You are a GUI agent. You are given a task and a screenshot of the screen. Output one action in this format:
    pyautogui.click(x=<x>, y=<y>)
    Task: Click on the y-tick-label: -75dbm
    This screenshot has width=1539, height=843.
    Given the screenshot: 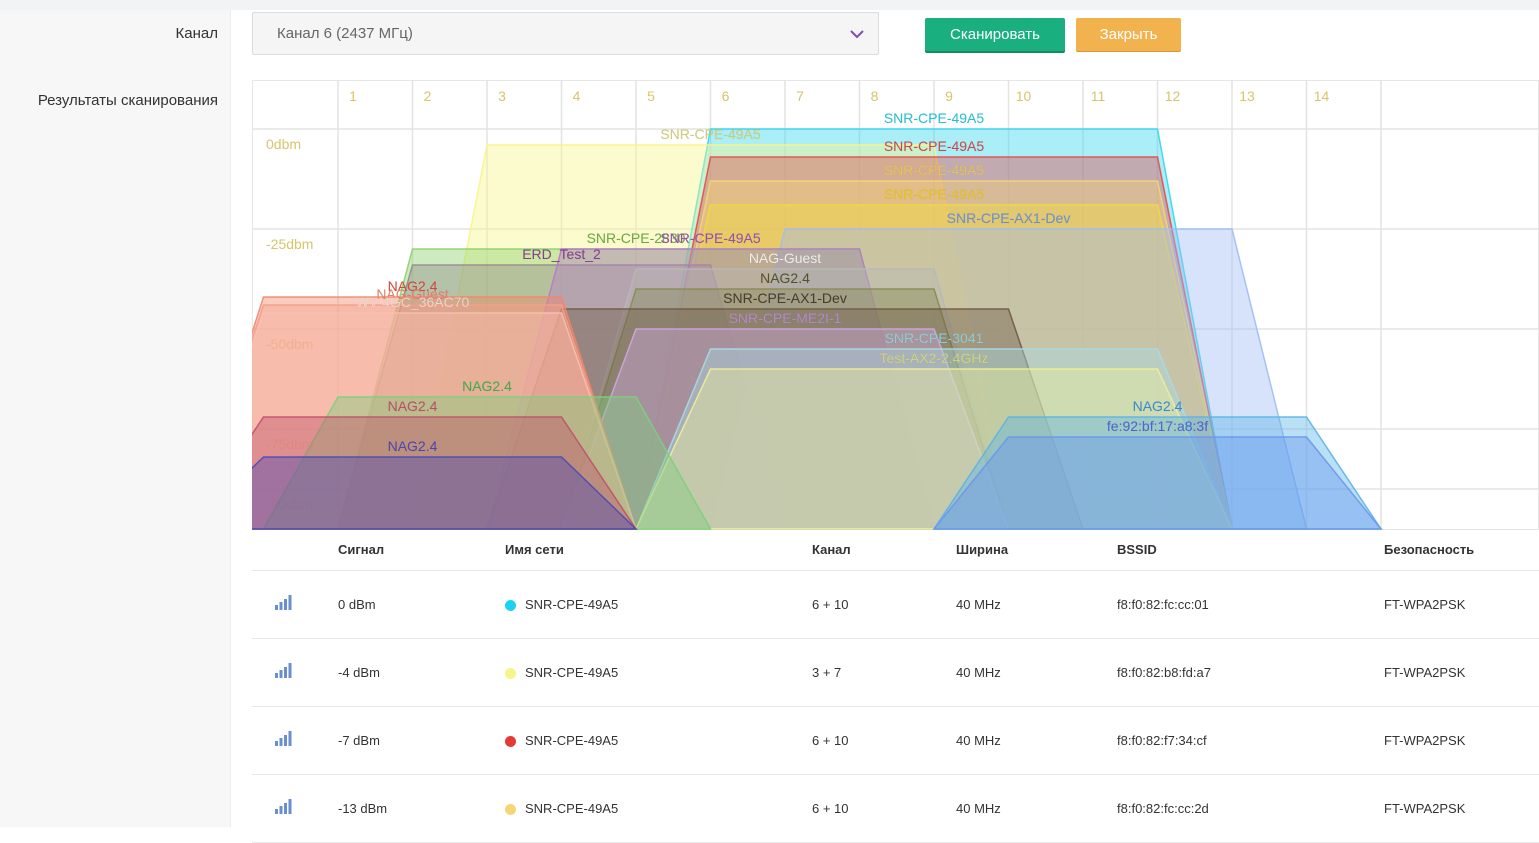 What is the action you would take?
    pyautogui.click(x=289, y=444)
    